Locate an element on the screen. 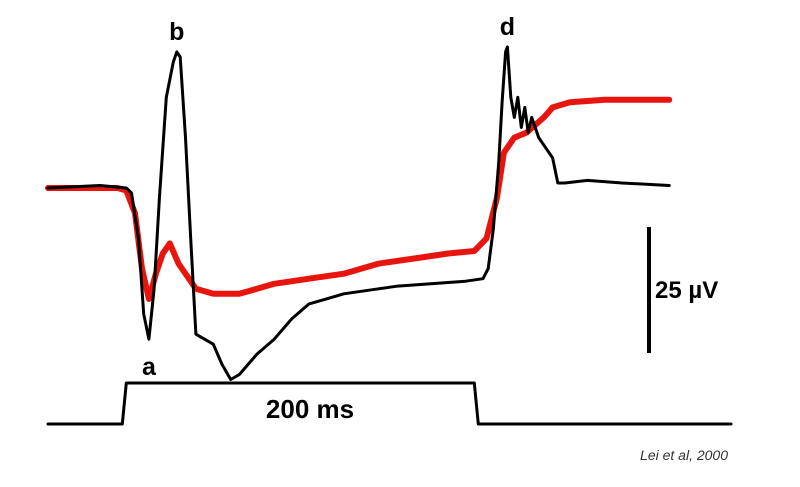  stimulus-trace: 200 ms is located at coordinates (389, 403).